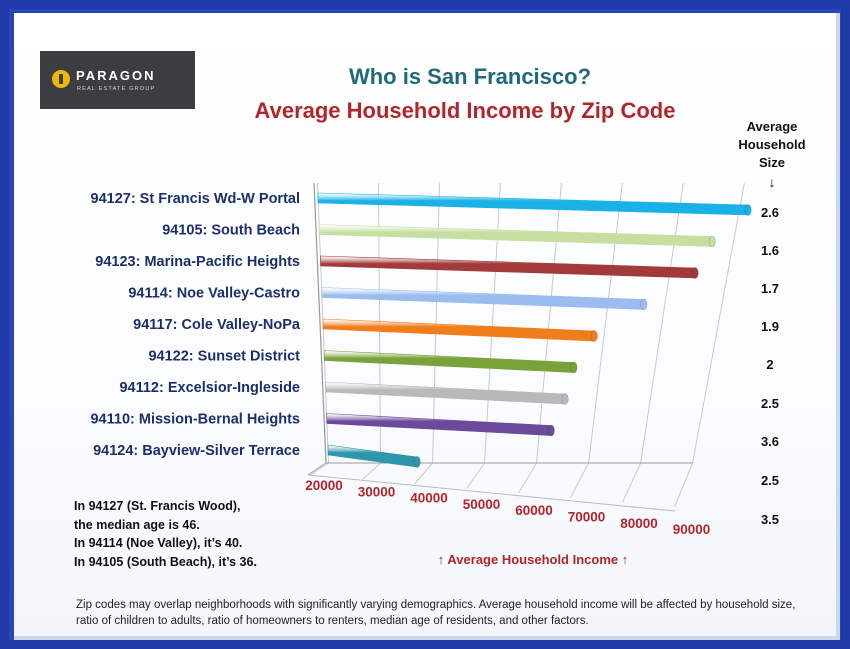 The width and height of the screenshot is (850, 649). What do you see at coordinates (692, 529) in the screenshot?
I see `x-tick-label: 90000` at bounding box center [692, 529].